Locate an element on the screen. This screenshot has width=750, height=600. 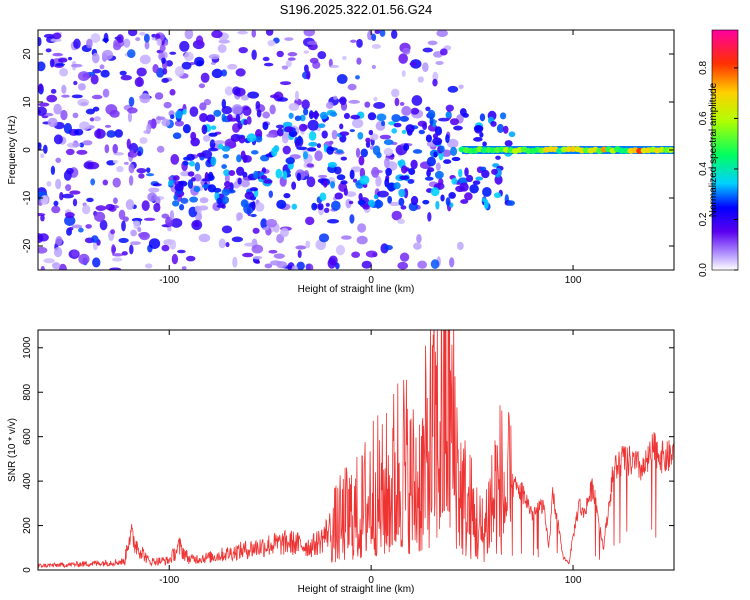
snr-y-tick-label: 1000 is located at coordinates (27, 347).